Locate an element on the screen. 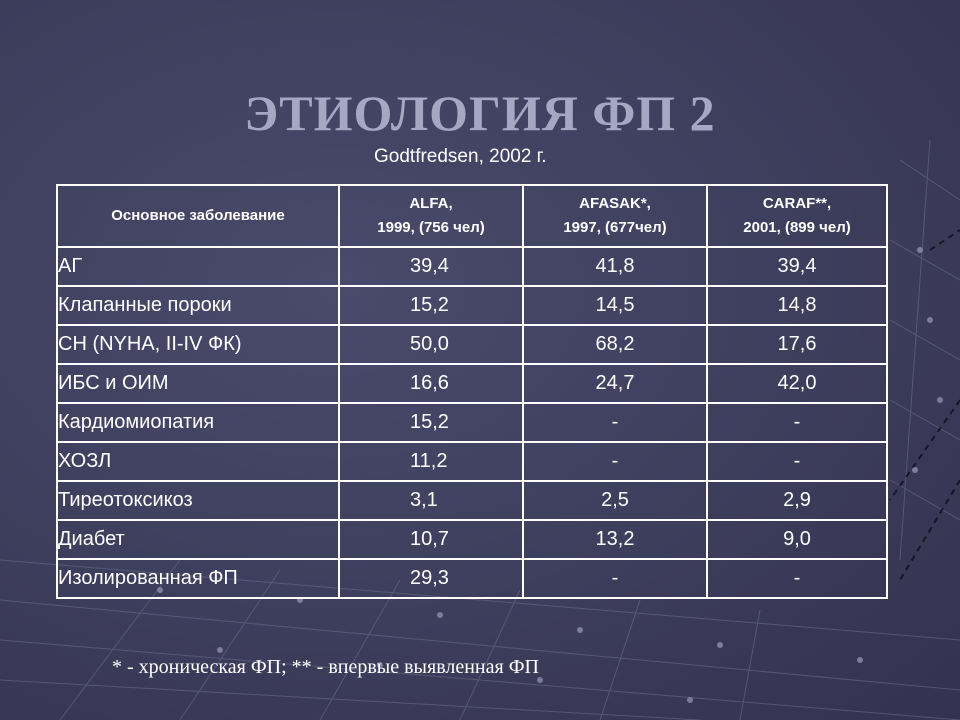  afasak-cell: 13,2 is located at coordinates (615, 539).